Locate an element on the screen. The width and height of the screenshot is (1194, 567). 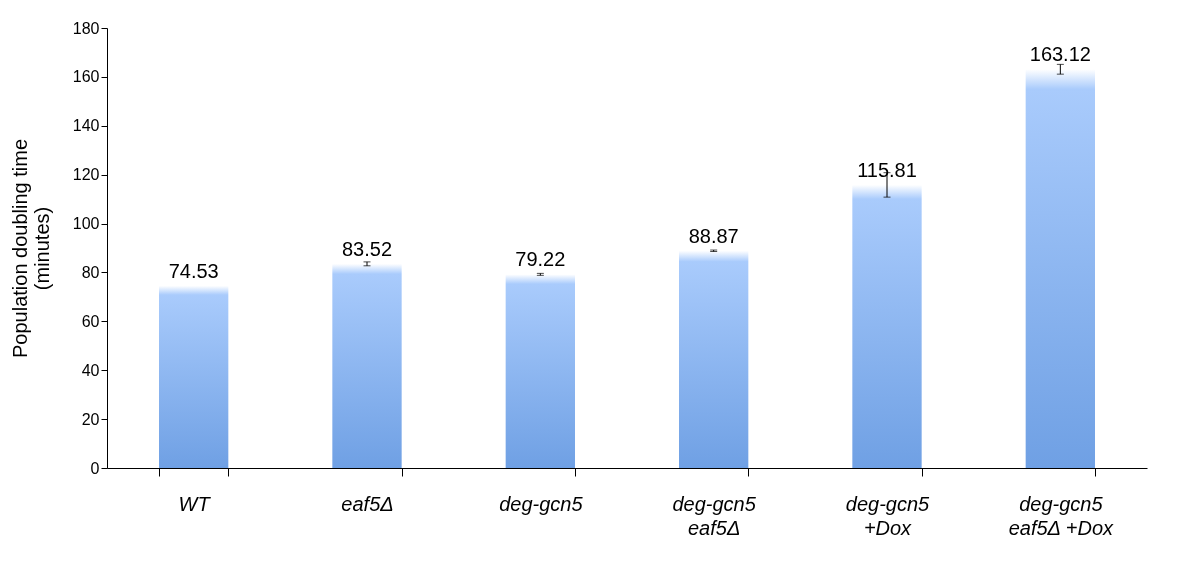
y-tick-label: 100 is located at coordinates (86, 224).